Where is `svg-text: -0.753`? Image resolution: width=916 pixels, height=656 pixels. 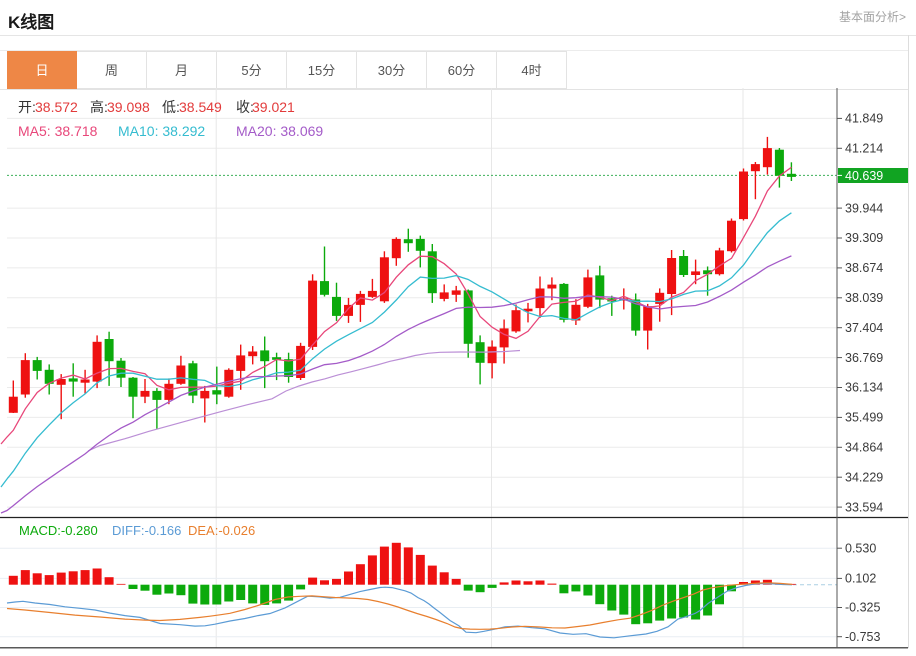 svg-text: -0.753 is located at coordinates (862, 637).